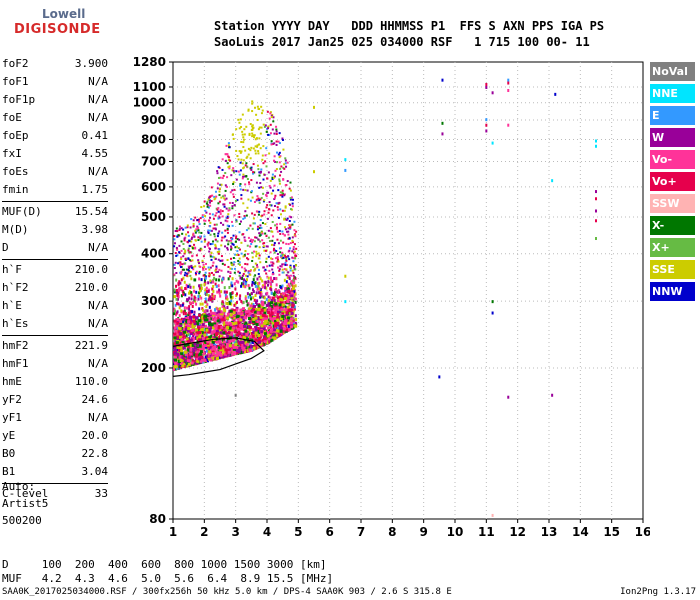 This screenshot has height=600, width=700. I want to click on x-tick-label: 5, so click(298, 532).